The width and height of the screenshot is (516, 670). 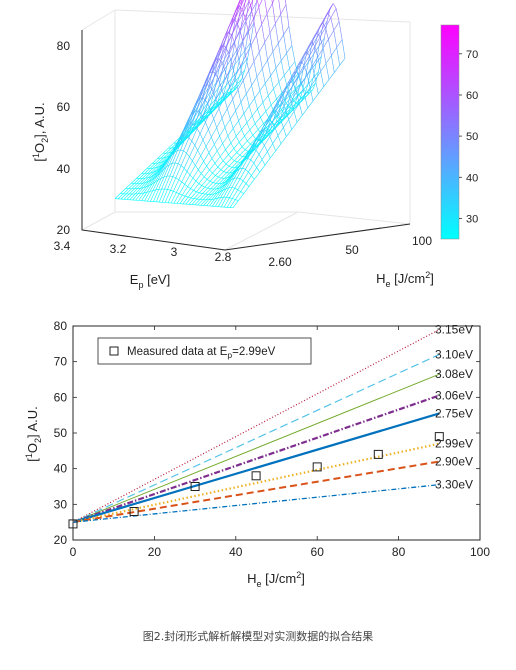 I want to click on fit-line-3.06eV, so click(x=256, y=459).